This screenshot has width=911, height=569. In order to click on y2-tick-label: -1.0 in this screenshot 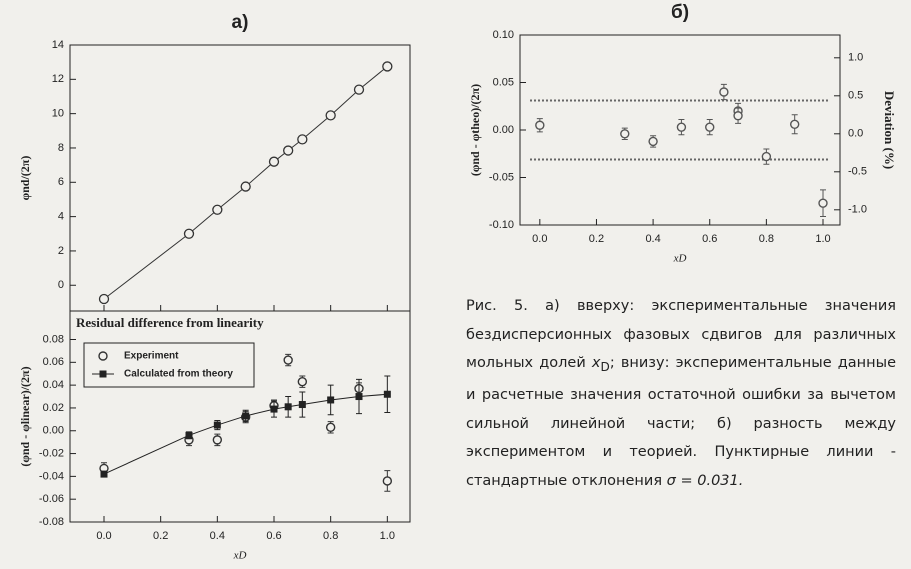, I will do `click(857, 210)`.